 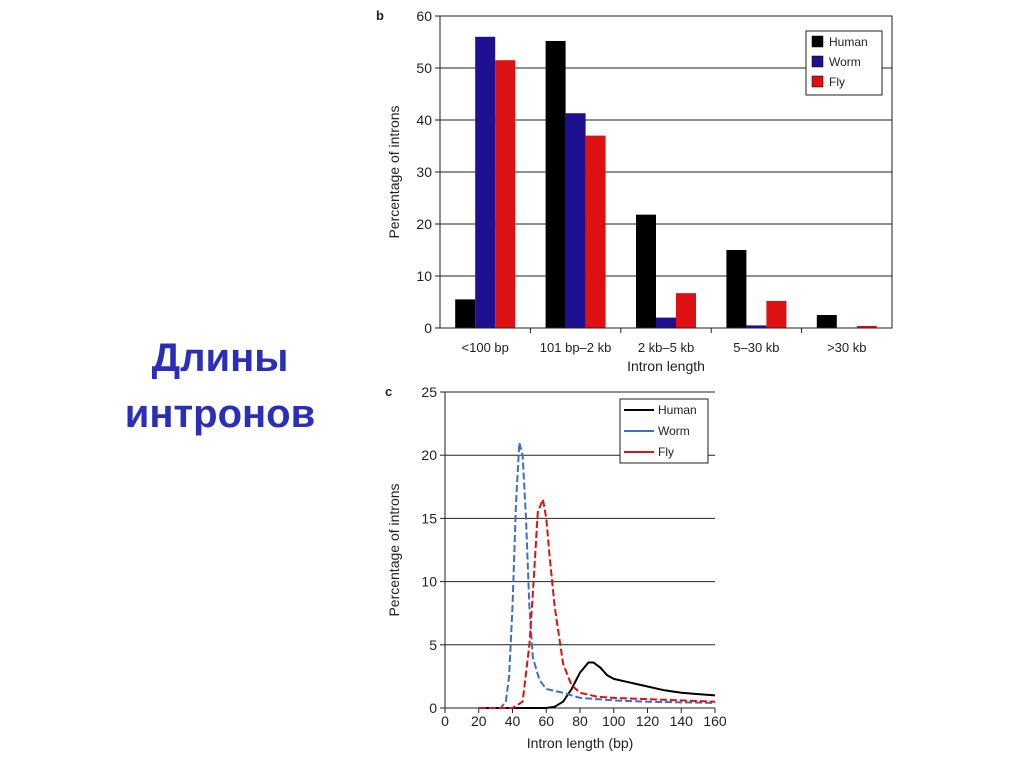 I want to click on legend-swatch-b-human, so click(x=817, y=41).